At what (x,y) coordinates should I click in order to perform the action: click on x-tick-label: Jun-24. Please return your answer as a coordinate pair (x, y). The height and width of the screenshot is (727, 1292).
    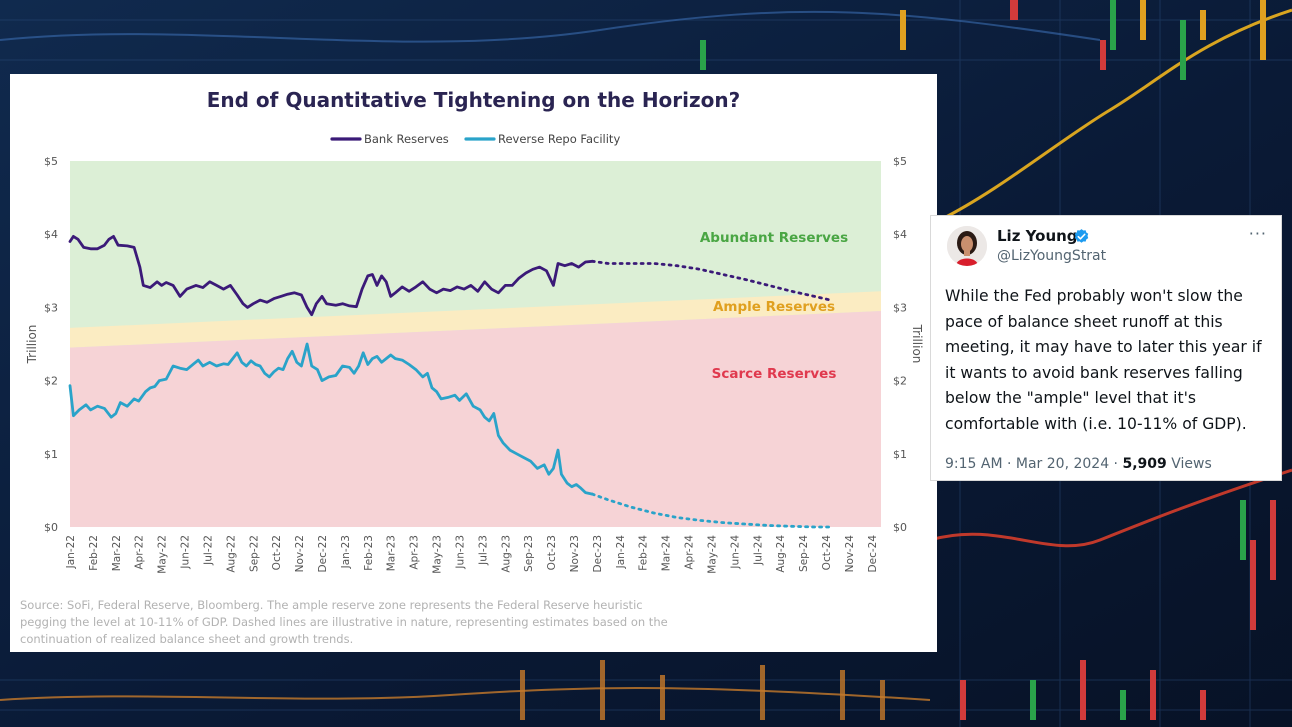
    Looking at the image, I should click on (735, 552).